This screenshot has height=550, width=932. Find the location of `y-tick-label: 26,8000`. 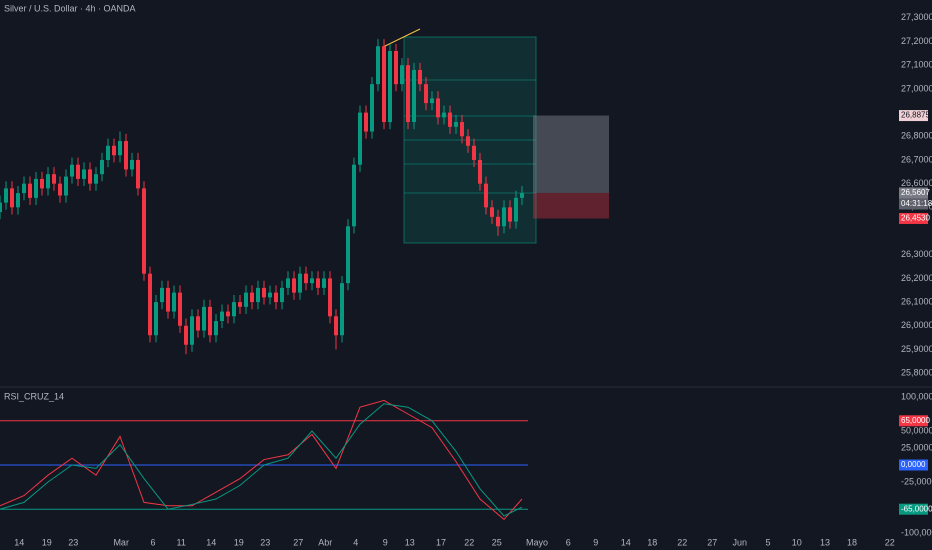

y-tick-label: 26,8000 is located at coordinates (916, 136).